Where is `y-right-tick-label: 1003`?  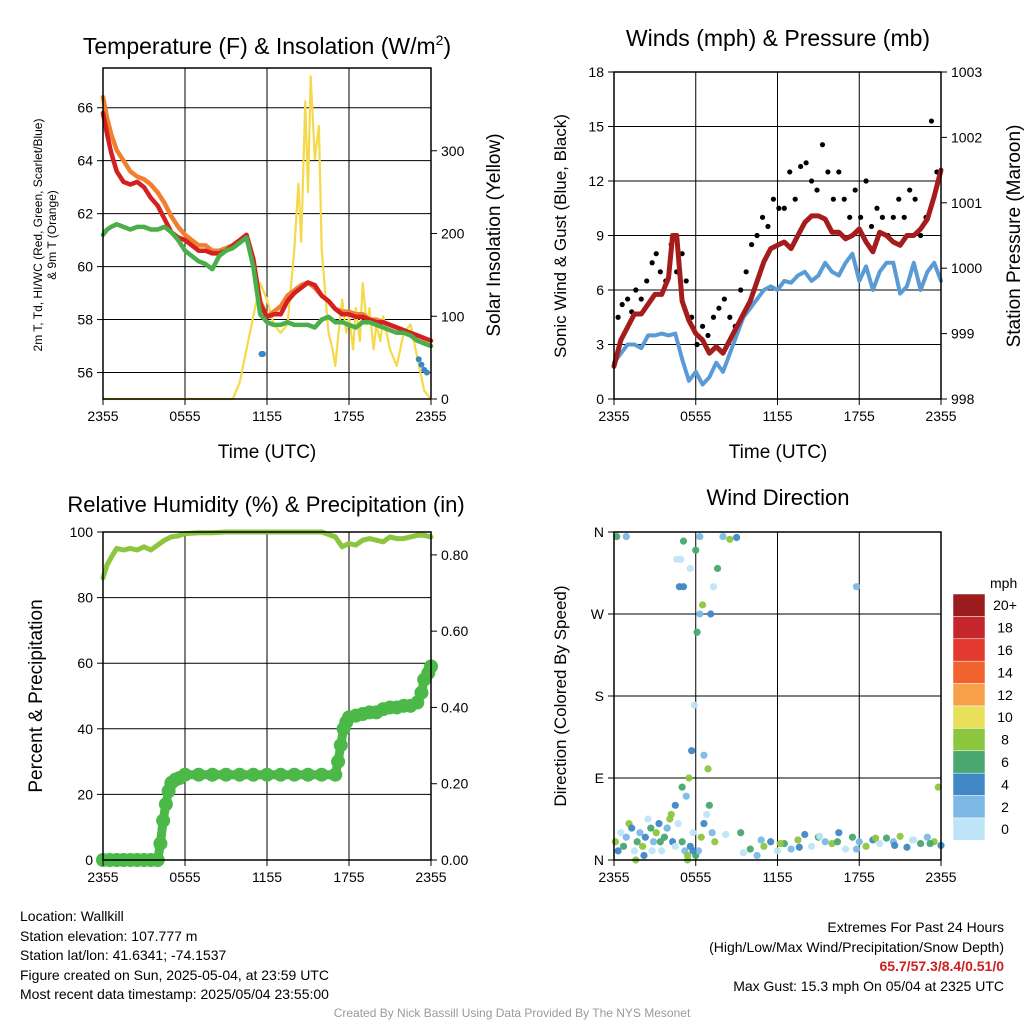
y-right-tick-label: 1003 is located at coordinates (966, 72).